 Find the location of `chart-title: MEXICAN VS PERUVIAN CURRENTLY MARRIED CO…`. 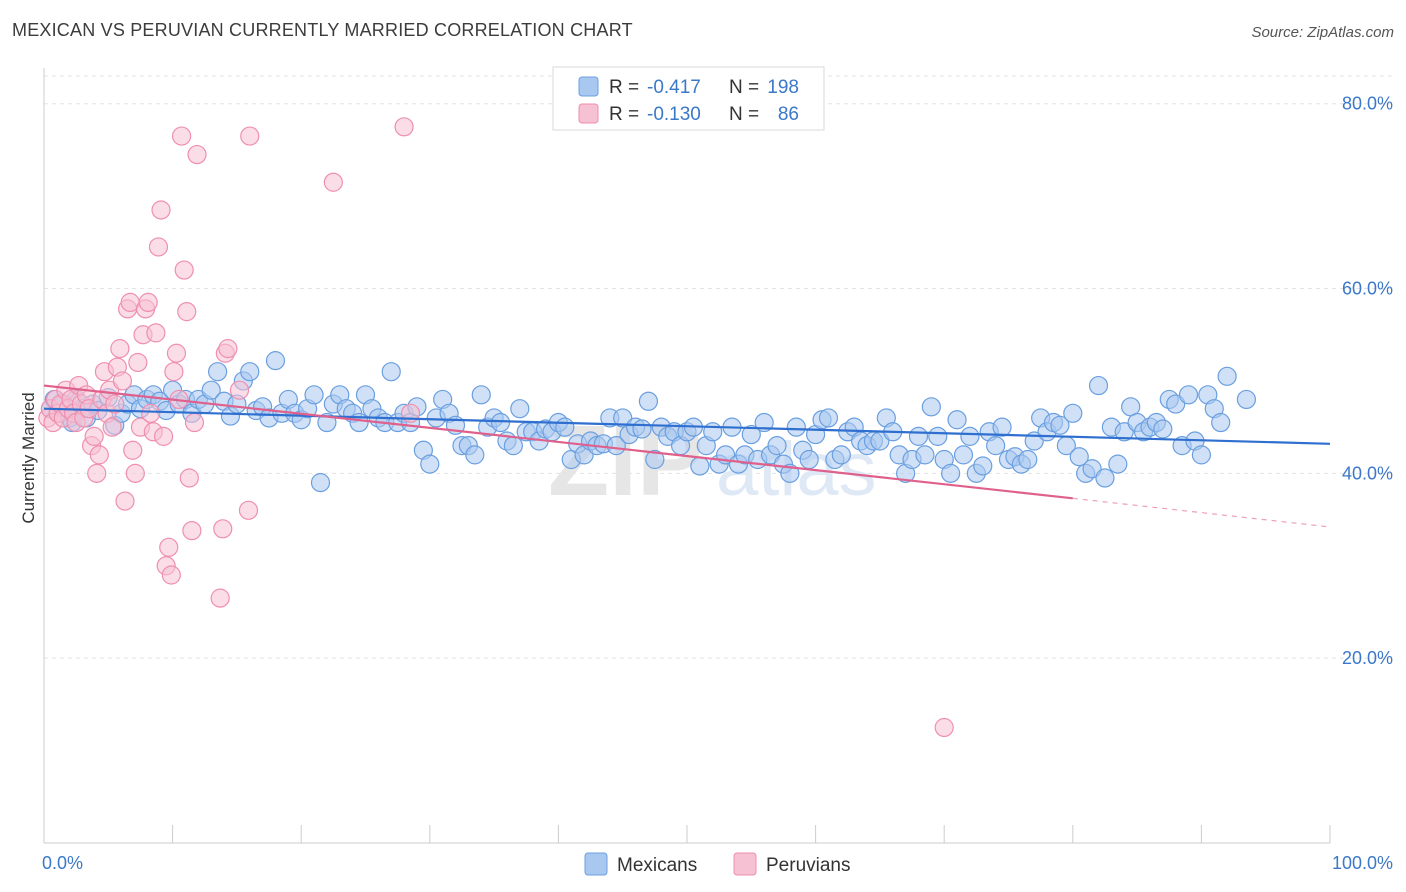

chart-title: MEXICAN VS PERUVIAN CURRENTLY MARRIED CO… is located at coordinates (322, 30).